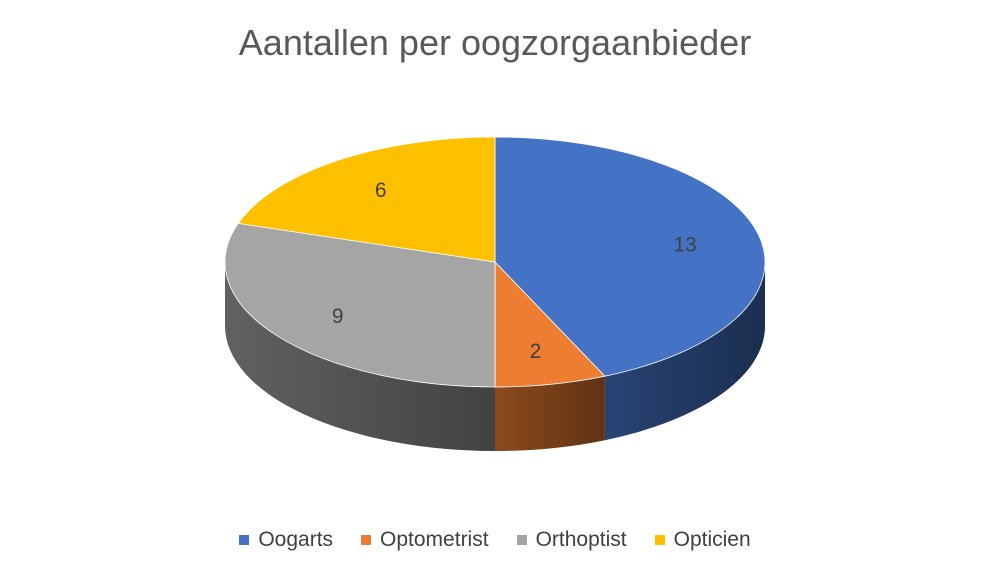 The height and width of the screenshot is (580, 990). I want to click on chart-legend: Oogarts Optometrist Orthoptist Opticien, so click(495, 540).